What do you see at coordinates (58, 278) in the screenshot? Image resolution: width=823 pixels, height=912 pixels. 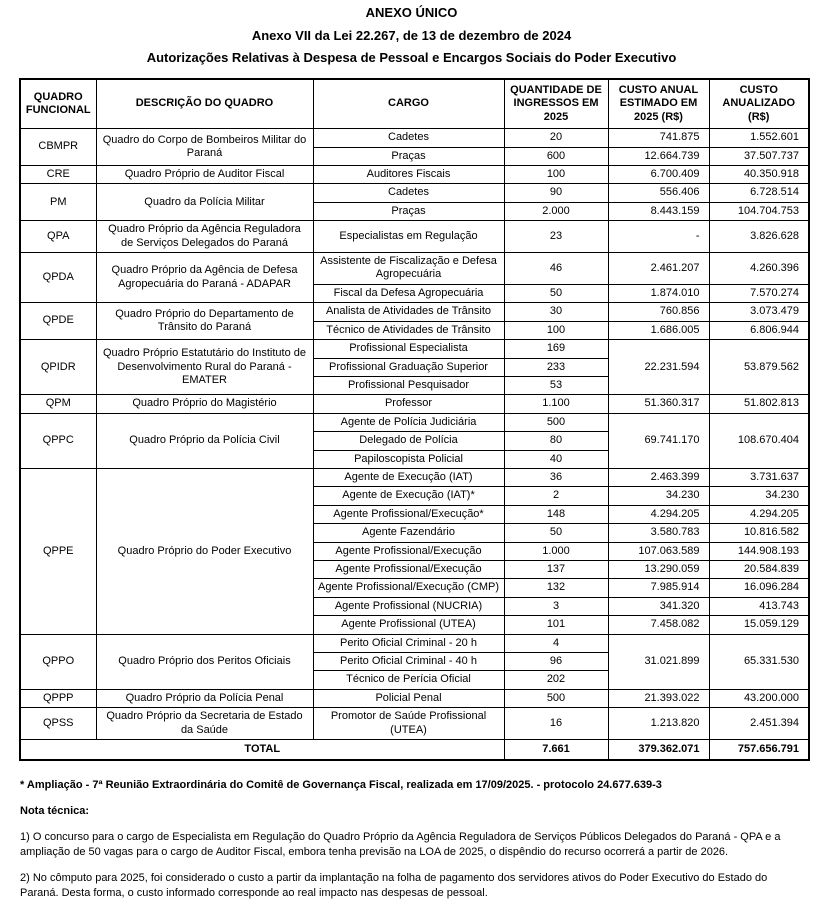 I see `quadro-funcional-cell: QPDA` at bounding box center [58, 278].